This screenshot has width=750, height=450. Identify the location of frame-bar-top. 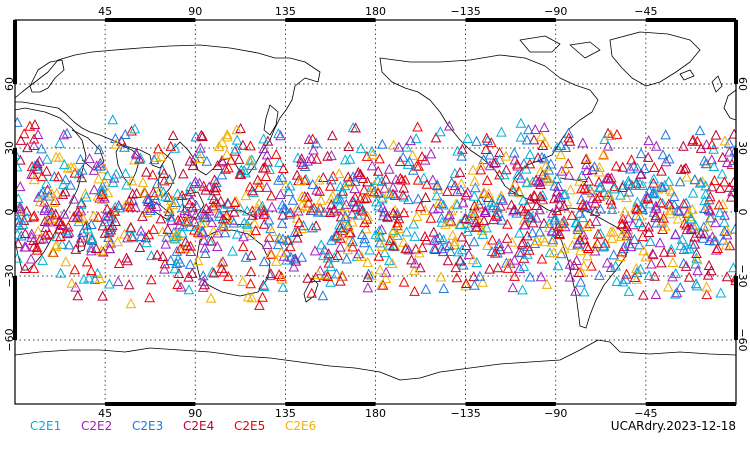
(510, 20).